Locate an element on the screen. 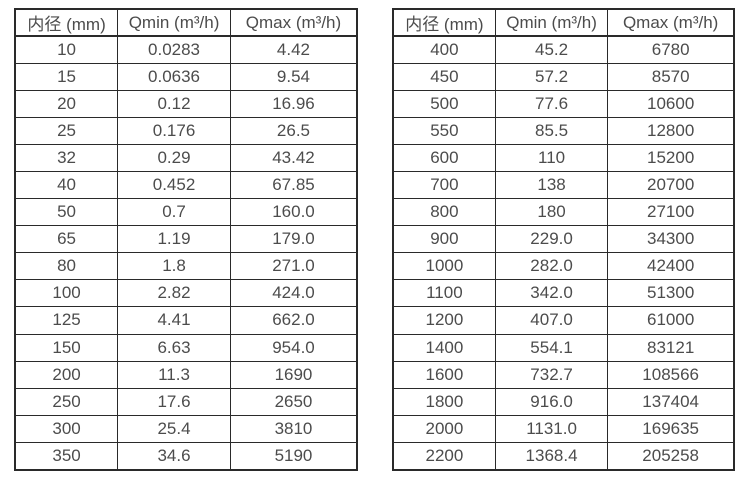 Image resolution: width=750 pixels, height=483 pixels. table-cell: 17.6 is located at coordinates (174, 401).